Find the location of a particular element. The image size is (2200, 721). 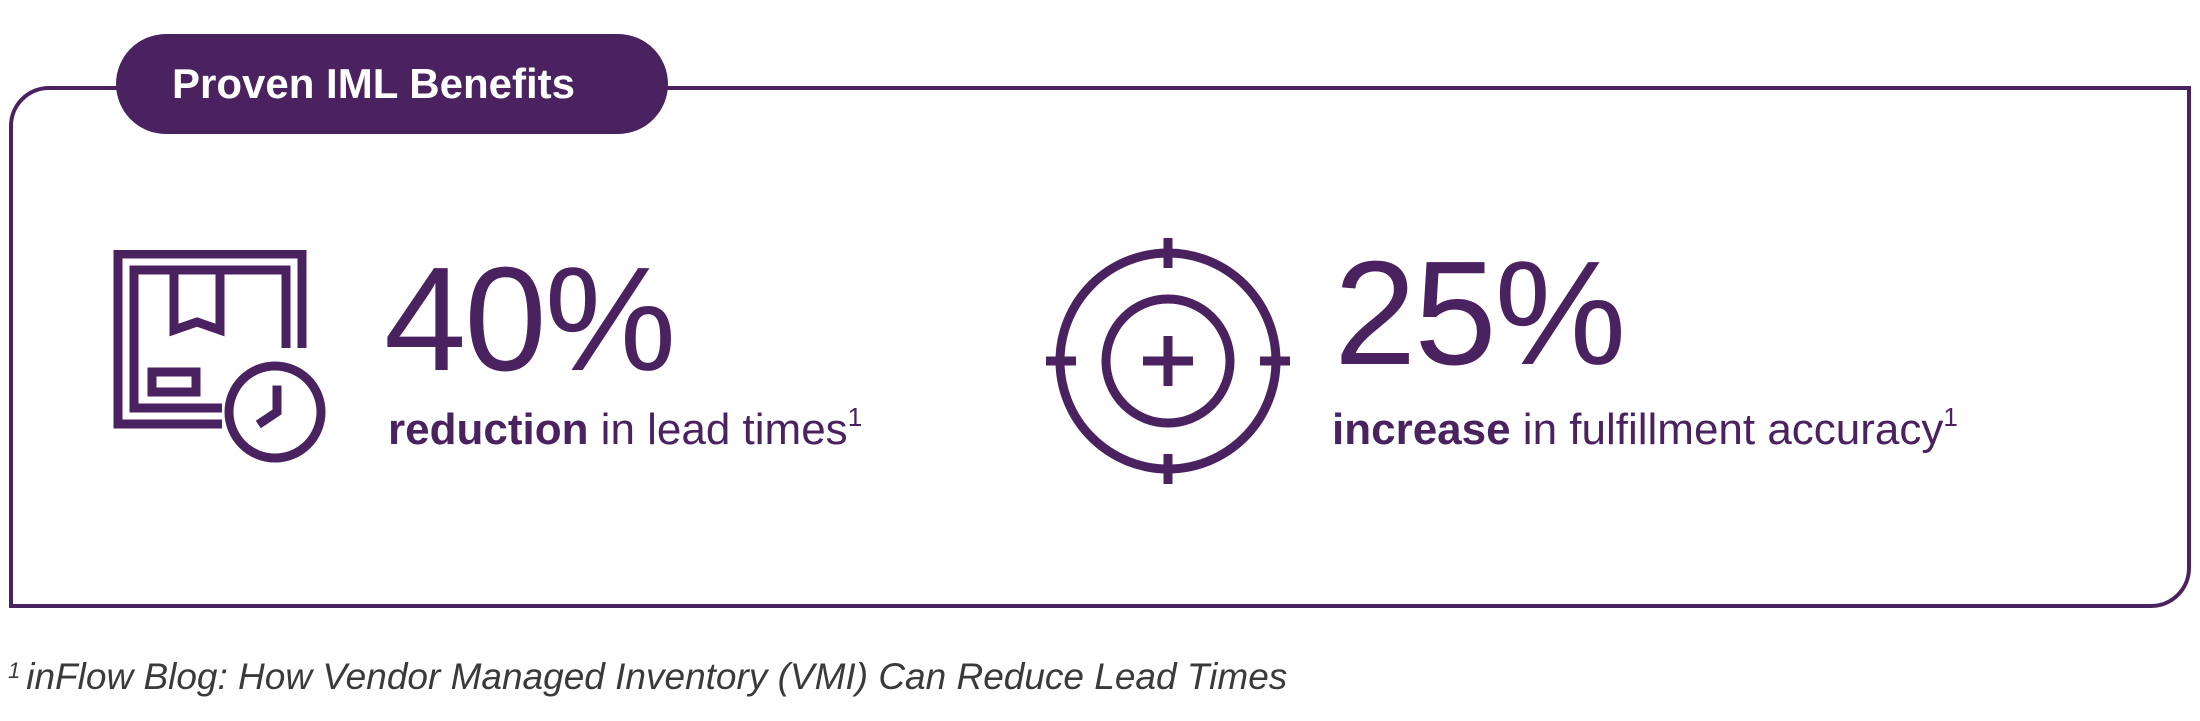

benefits-title: Proven IML Benefits is located at coordinates (392, 84).